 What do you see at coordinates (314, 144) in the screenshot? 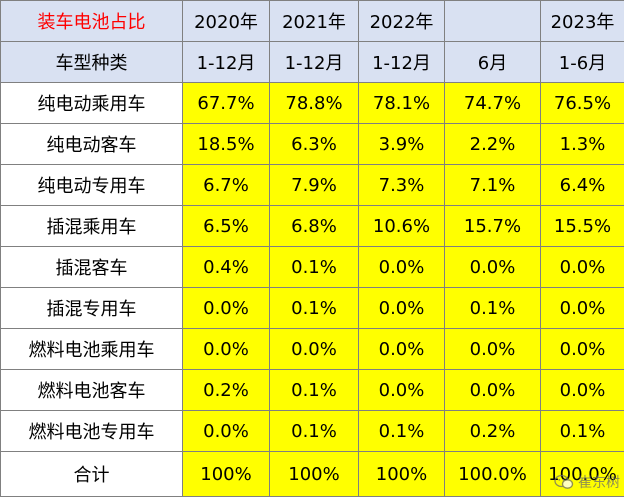
I see `value-cell: 6.3%` at bounding box center [314, 144].